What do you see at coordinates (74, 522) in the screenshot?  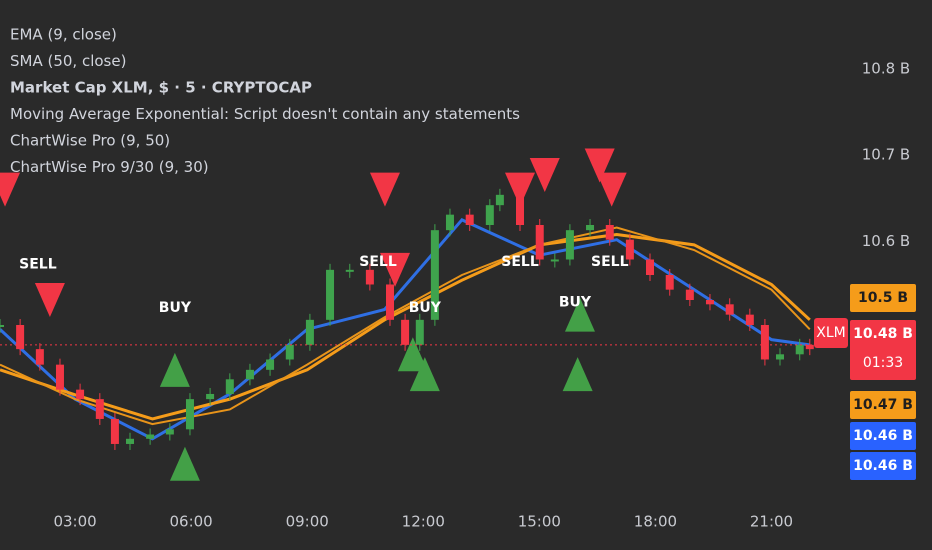 I see `x-tick-label: 03:00` at bounding box center [74, 522].